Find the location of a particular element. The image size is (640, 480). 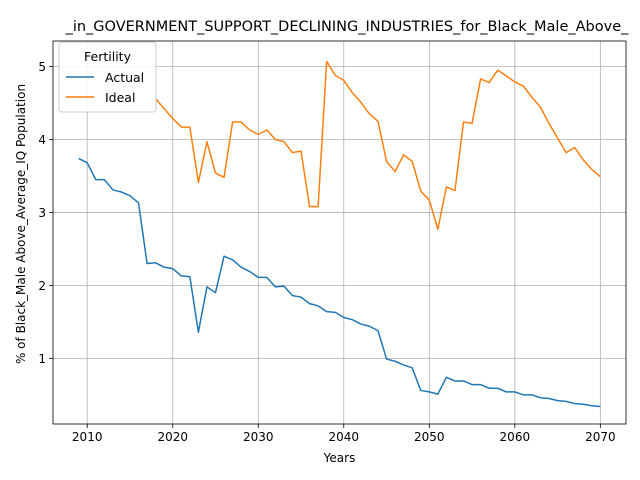

x-tick-label: 2010 is located at coordinates (87, 437).